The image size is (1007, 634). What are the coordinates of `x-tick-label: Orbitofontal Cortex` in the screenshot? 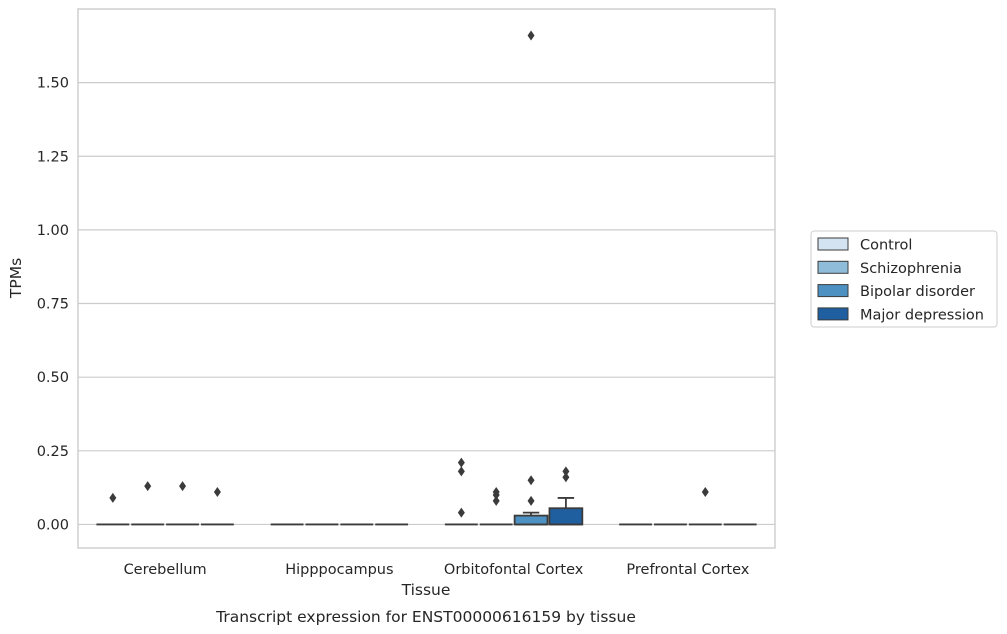 It's located at (514, 570).